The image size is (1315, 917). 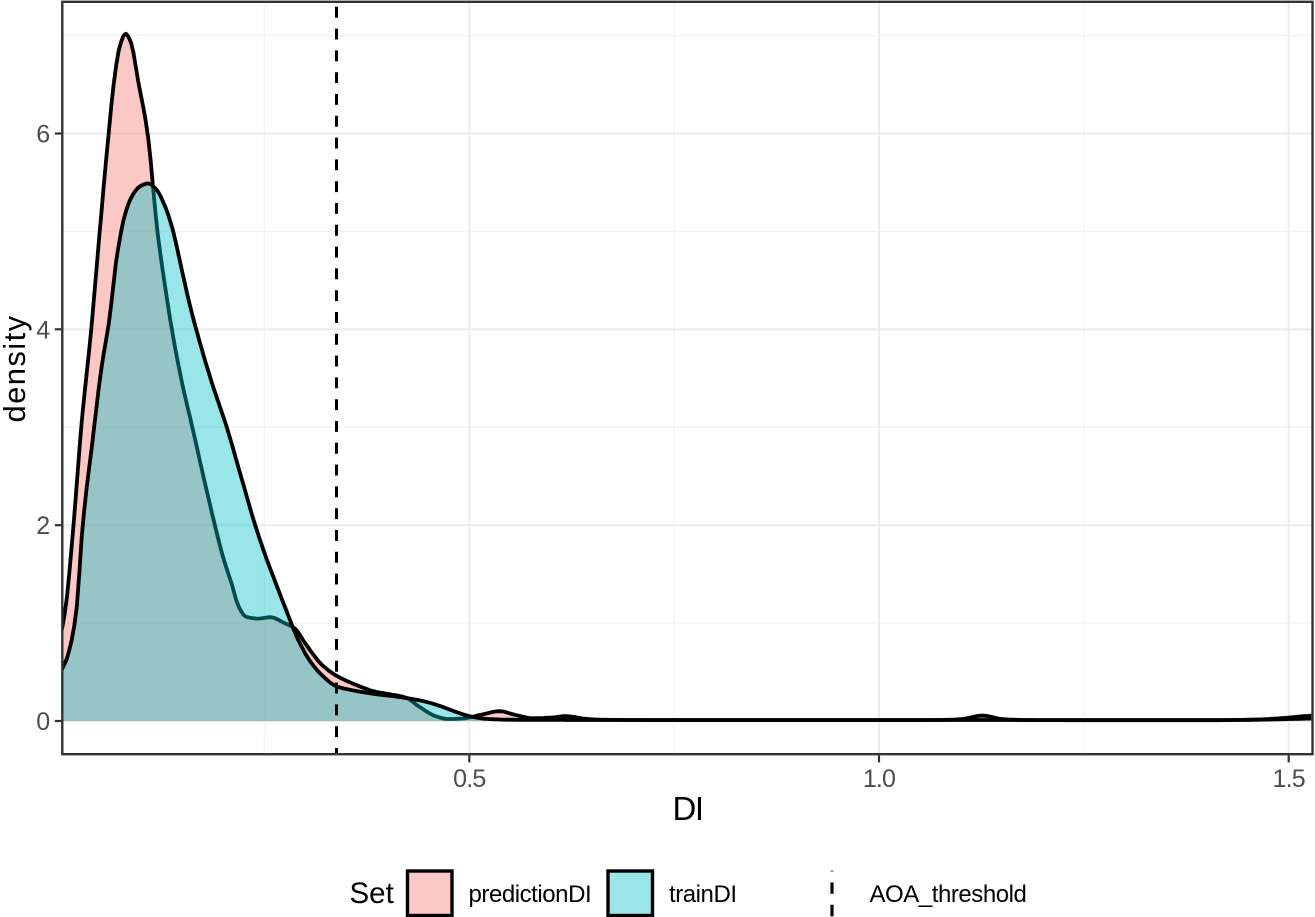 What do you see at coordinates (43, 330) in the screenshot?
I see `svg-text: 4` at bounding box center [43, 330].